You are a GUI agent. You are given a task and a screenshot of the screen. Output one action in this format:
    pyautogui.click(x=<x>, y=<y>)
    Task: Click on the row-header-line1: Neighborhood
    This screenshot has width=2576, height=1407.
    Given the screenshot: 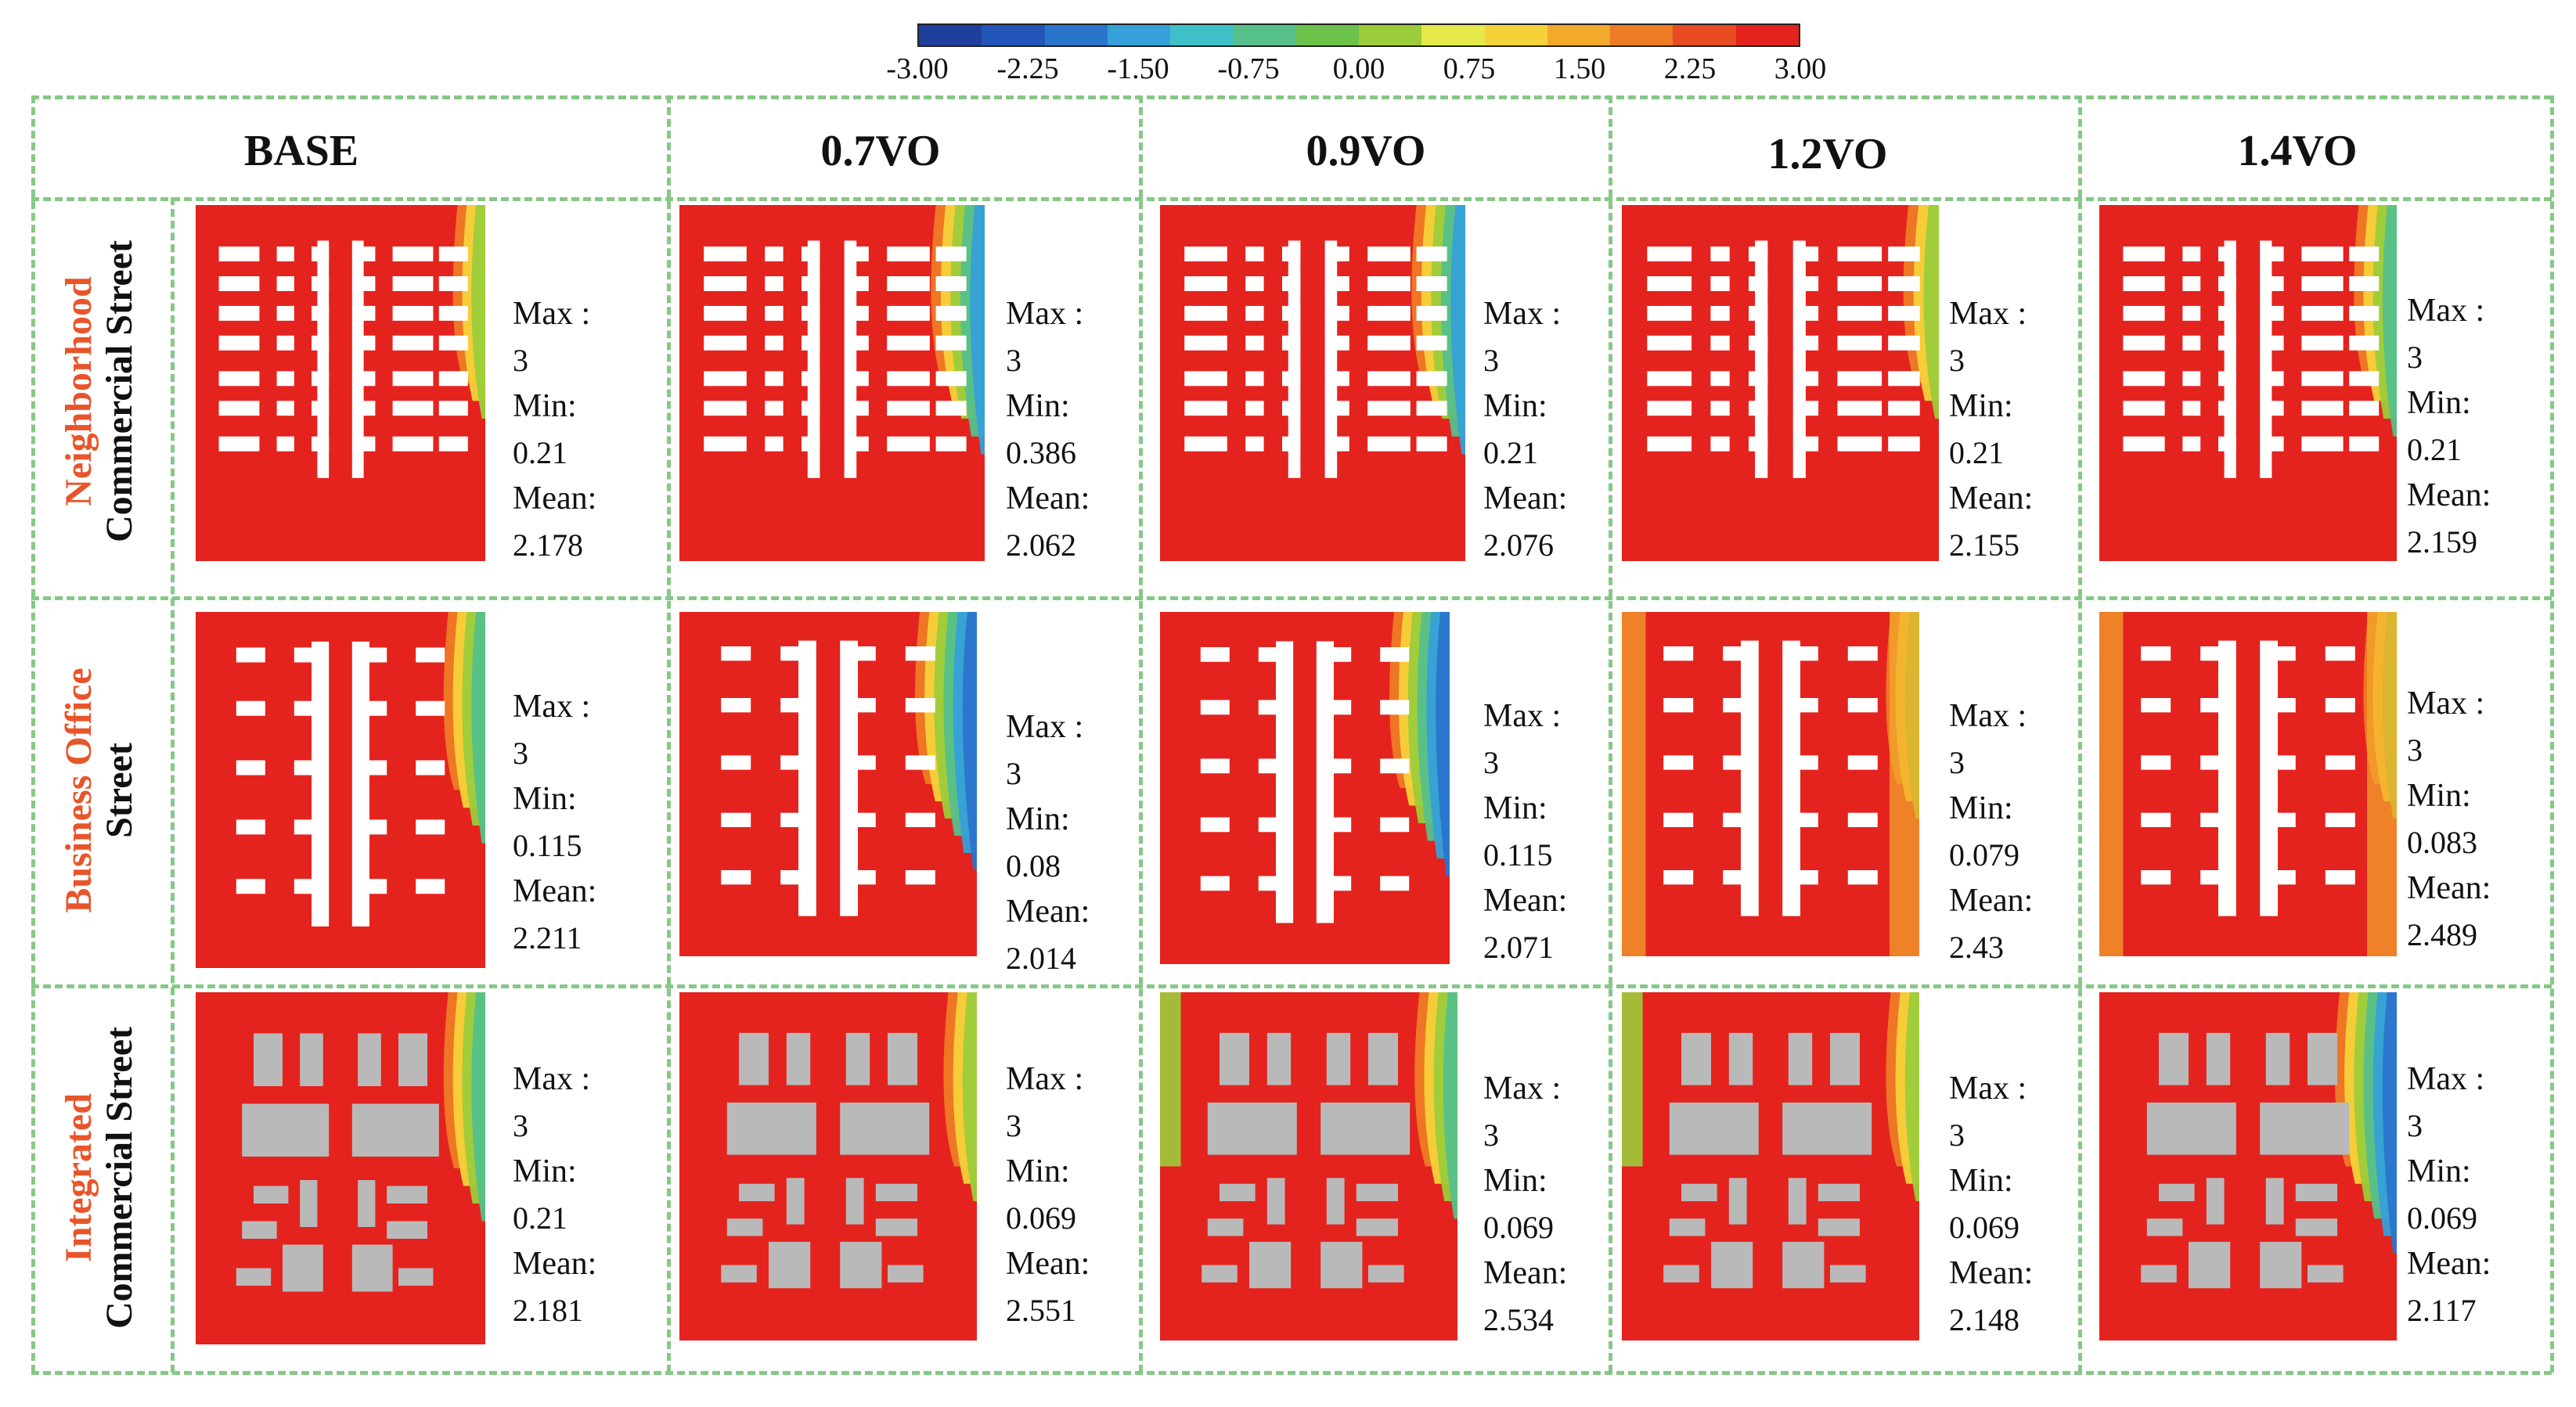 What is the action you would take?
    pyautogui.click(x=78, y=391)
    